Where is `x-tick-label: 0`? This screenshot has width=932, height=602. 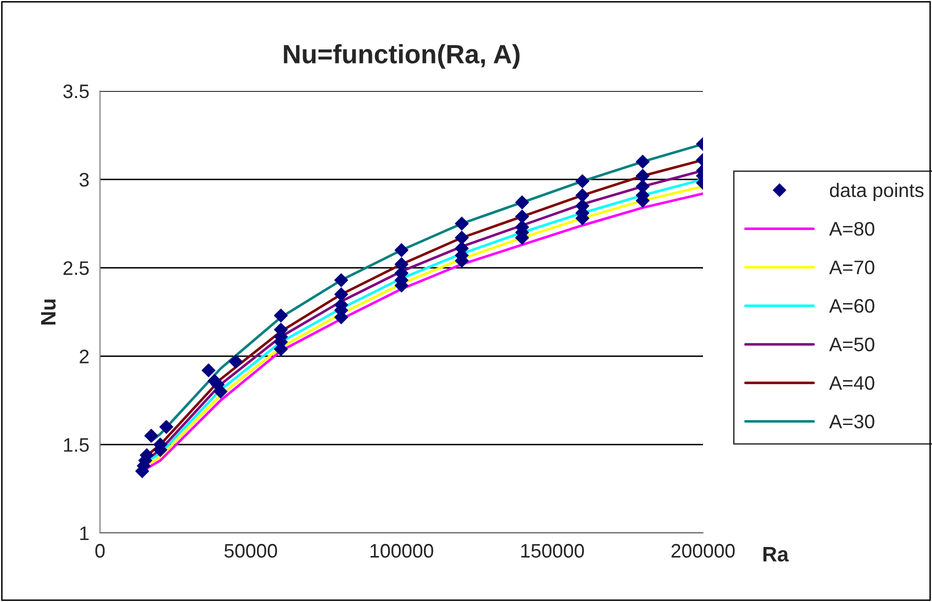
x-tick-label: 0 is located at coordinates (100, 551).